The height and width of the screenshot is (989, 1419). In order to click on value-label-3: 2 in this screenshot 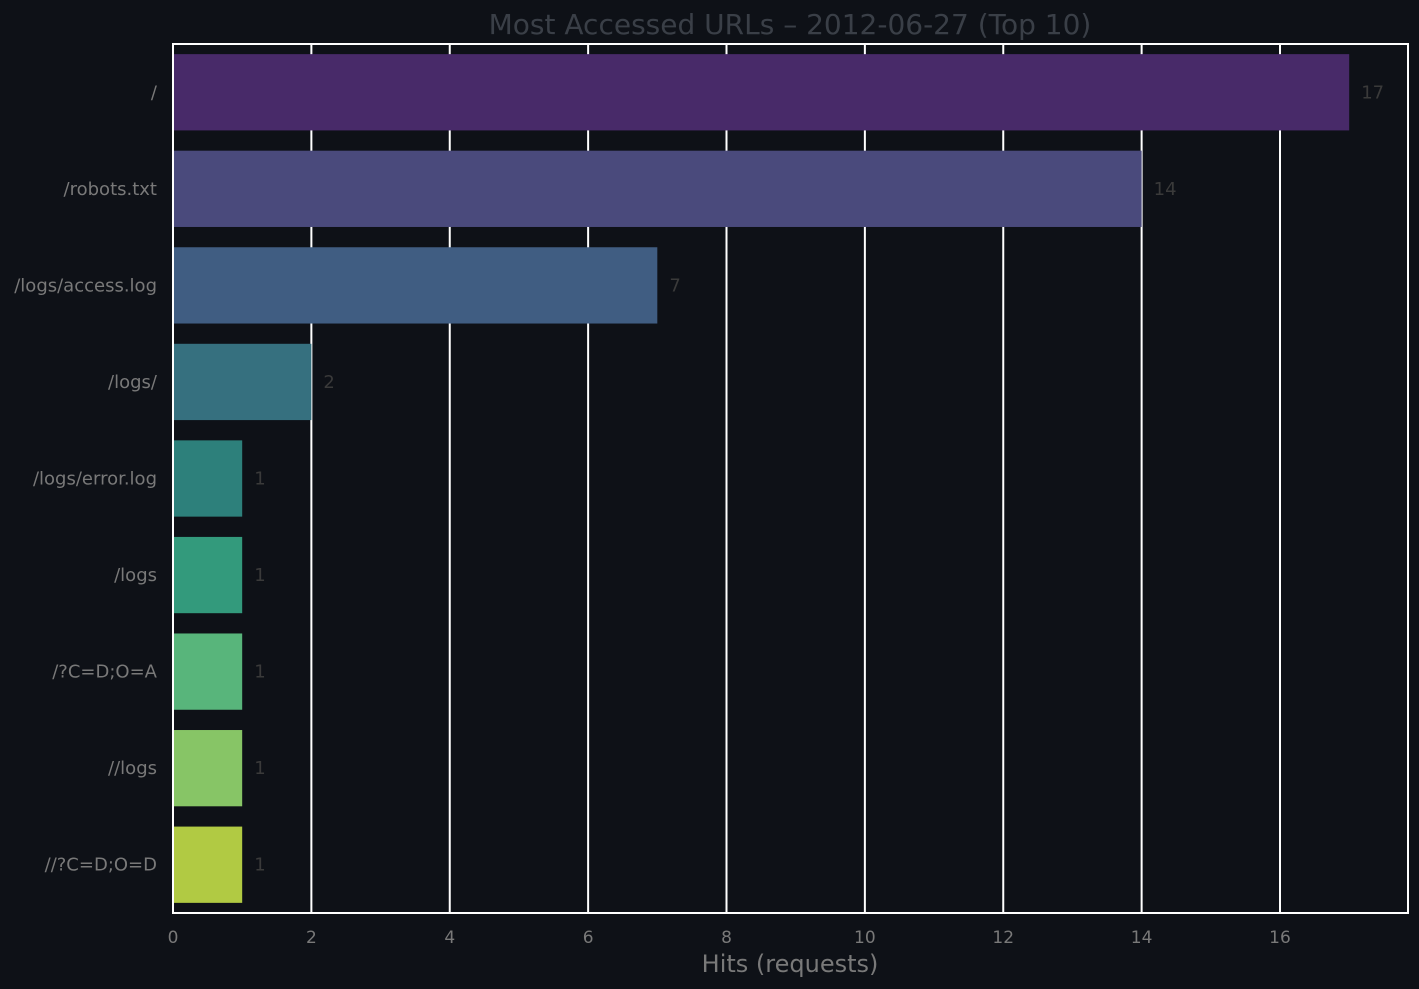, I will do `click(328, 382)`.